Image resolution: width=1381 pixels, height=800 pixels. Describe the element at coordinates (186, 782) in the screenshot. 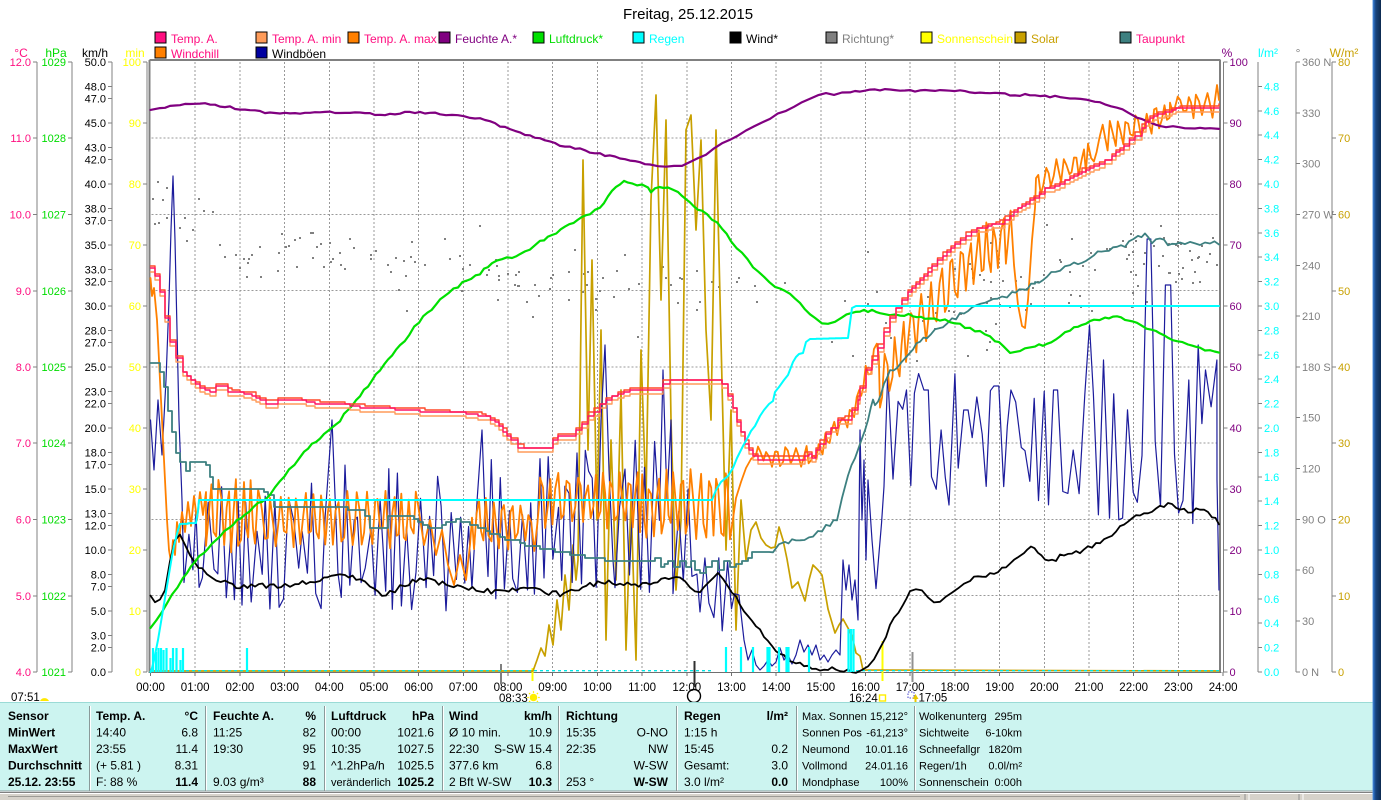

I see `svg-text: 11.4` at that location.